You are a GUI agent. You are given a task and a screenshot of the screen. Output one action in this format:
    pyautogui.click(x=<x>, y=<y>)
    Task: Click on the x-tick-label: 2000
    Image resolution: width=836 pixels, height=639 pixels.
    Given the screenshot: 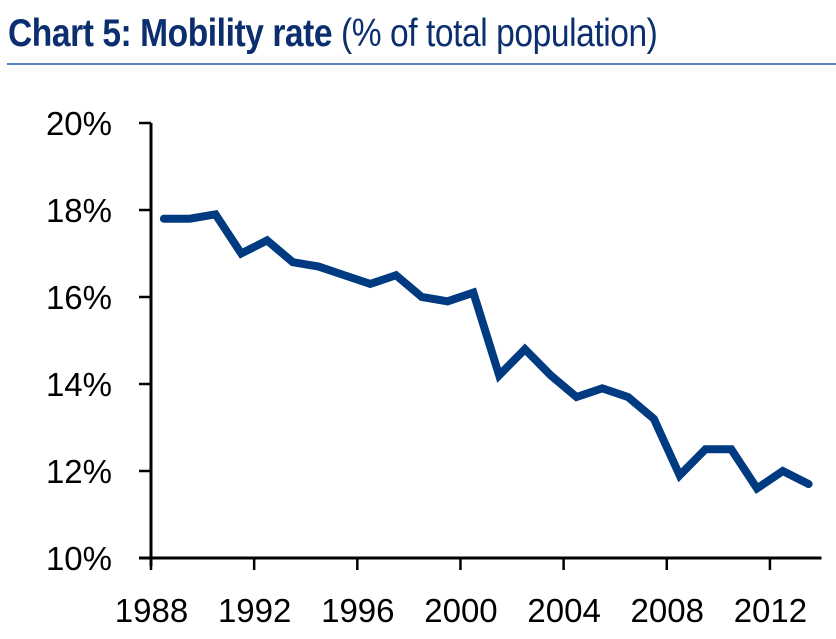 What is the action you would take?
    pyautogui.click(x=460, y=610)
    